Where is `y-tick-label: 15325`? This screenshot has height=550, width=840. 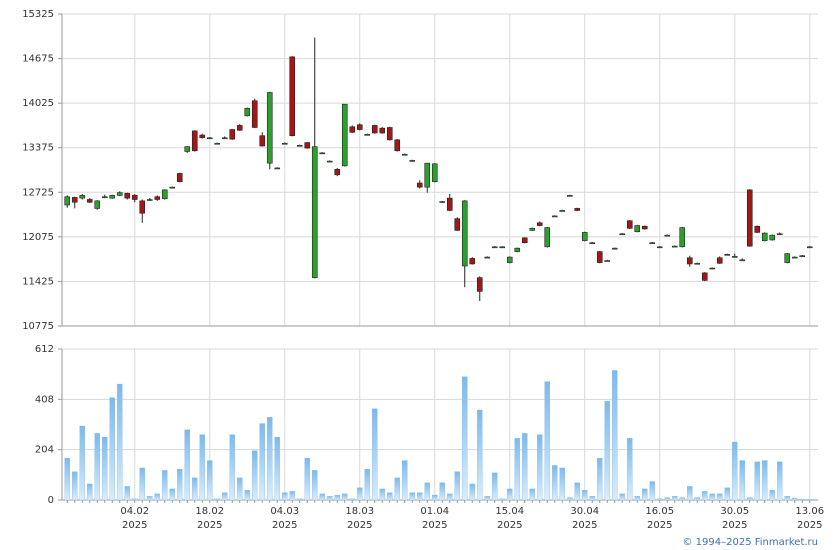
y-tick-label: 15325 is located at coordinates (38, 14).